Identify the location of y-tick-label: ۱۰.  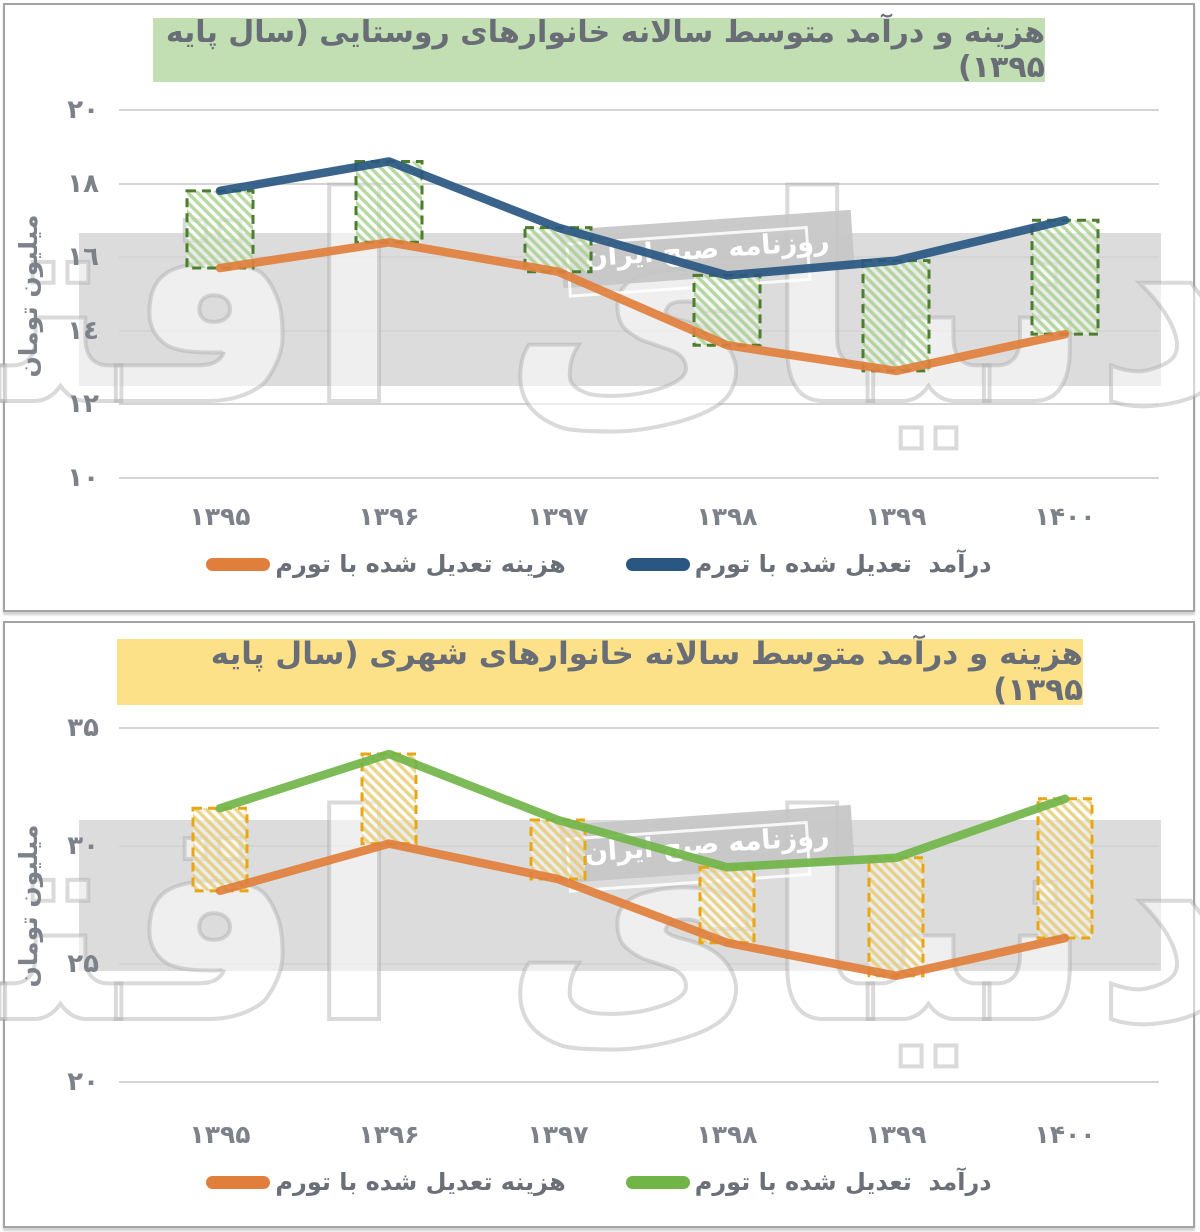
(83, 477).